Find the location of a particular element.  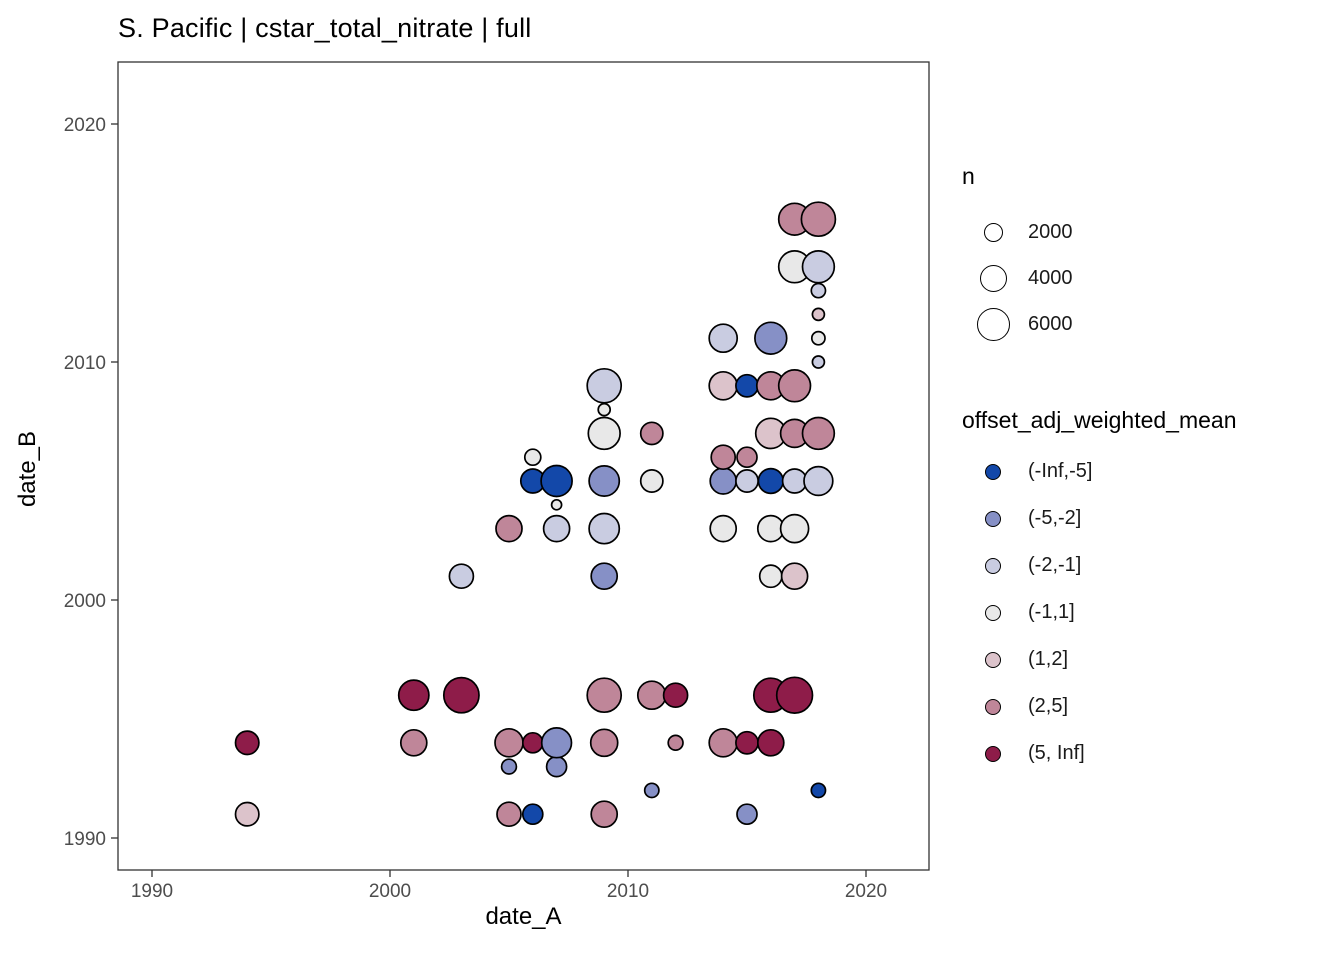

size-legend-value: 6000 is located at coordinates (1050, 323).